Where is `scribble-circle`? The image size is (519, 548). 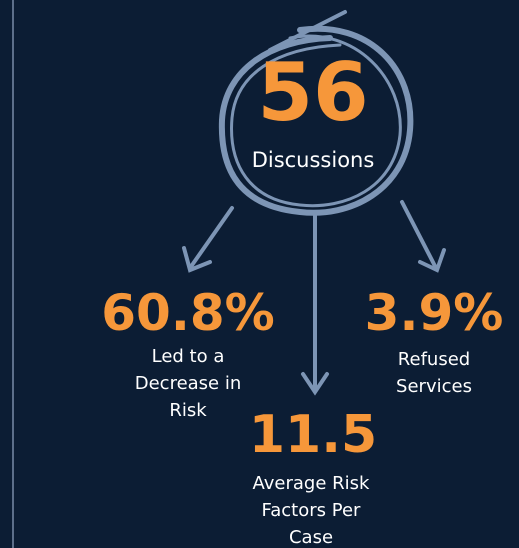
scribble-circle is located at coordinates (316, 113).